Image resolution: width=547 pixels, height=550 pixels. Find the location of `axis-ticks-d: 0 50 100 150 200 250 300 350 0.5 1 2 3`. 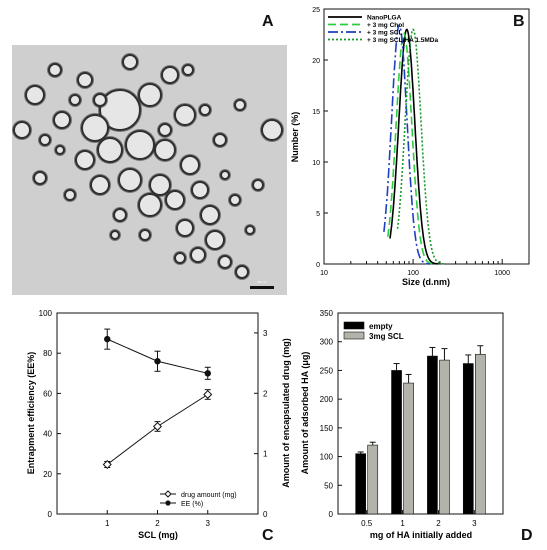

axis-ticks-d: 0 50 100 150 200 250 300 350 0.5 1 2 3 is located at coordinates (398, 418).